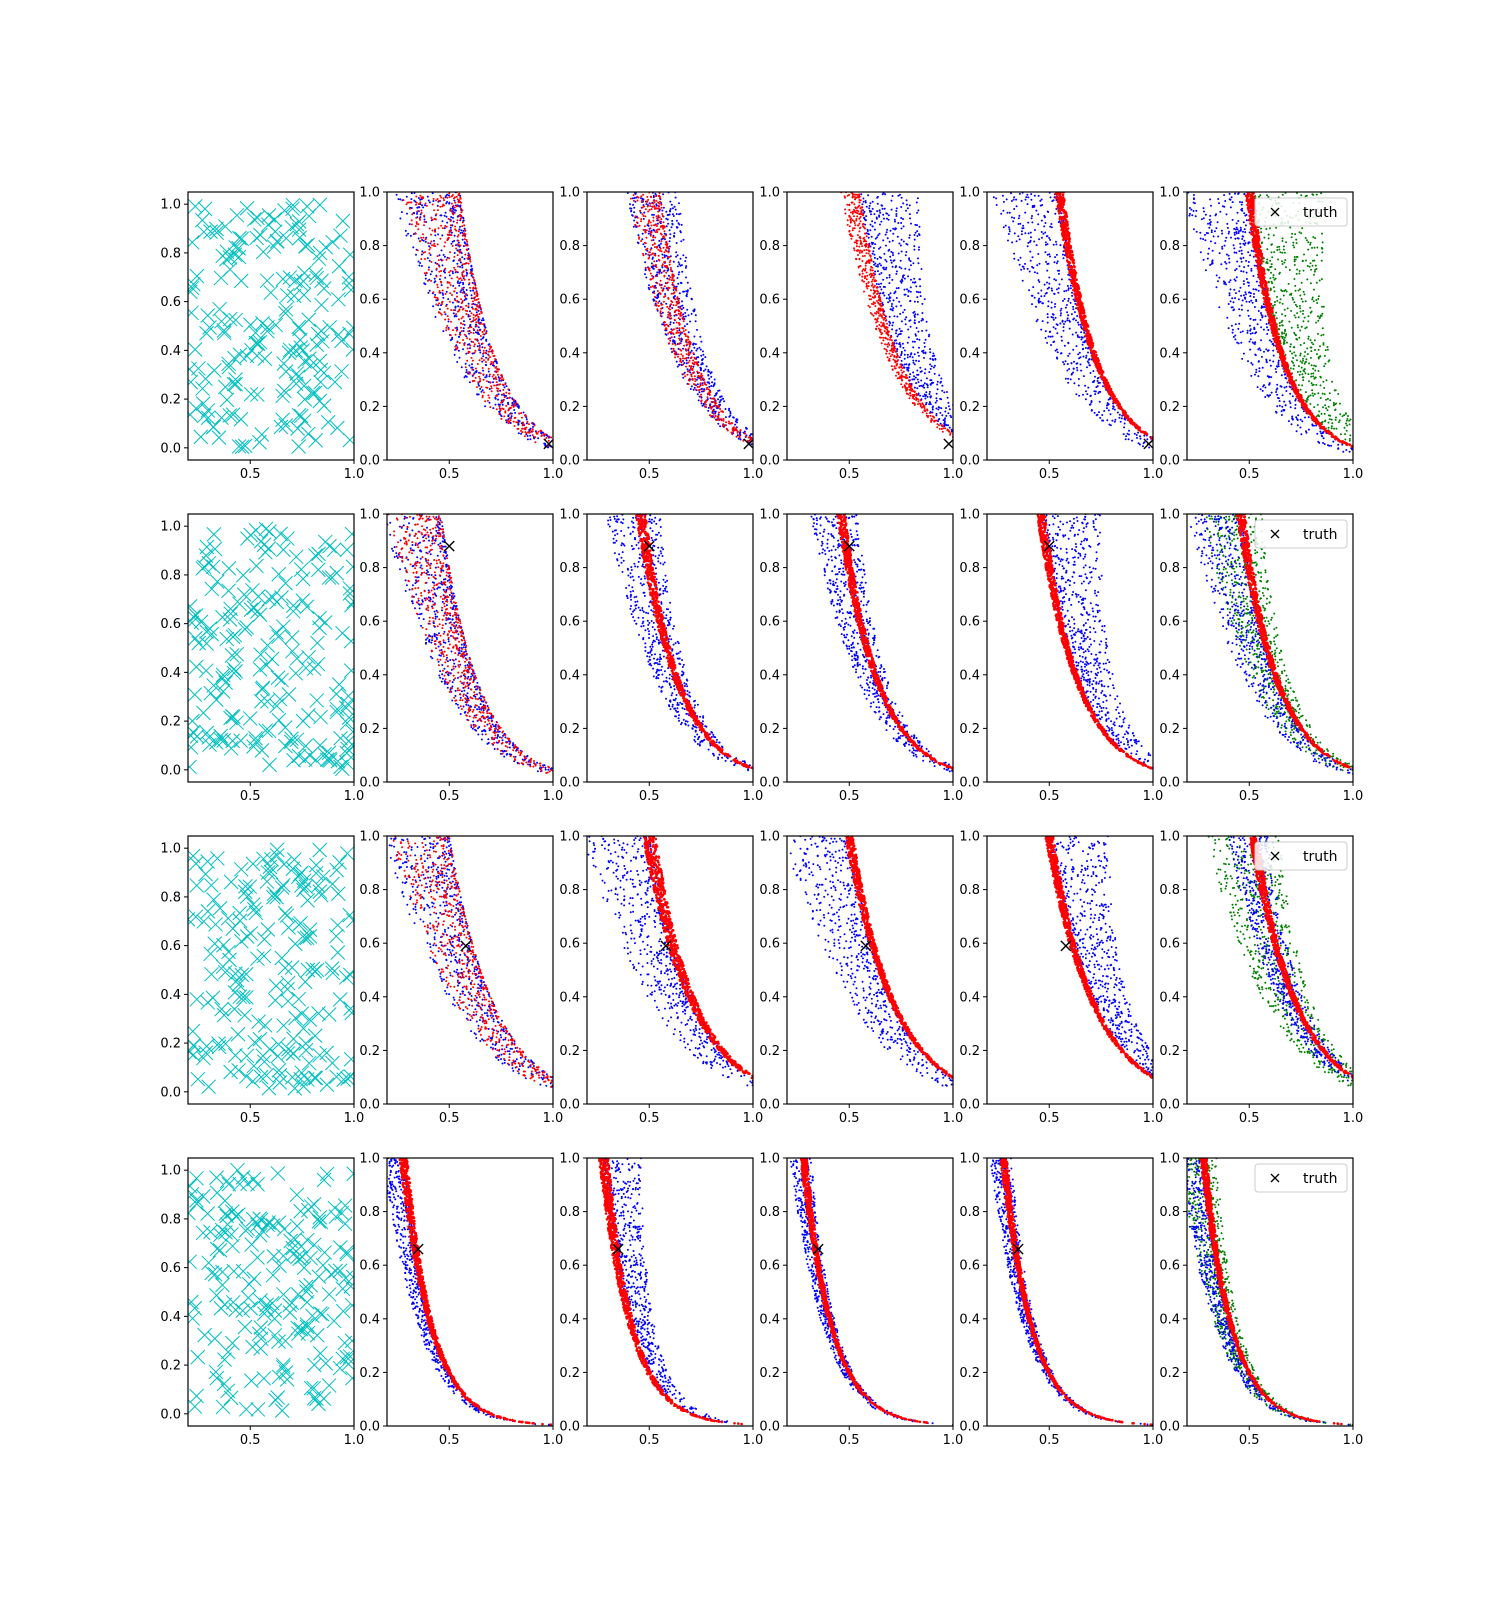 Image resolution: width=1500 pixels, height=1600 pixels. I want to click on y-tick-label: 0.4, so click(769, 353).